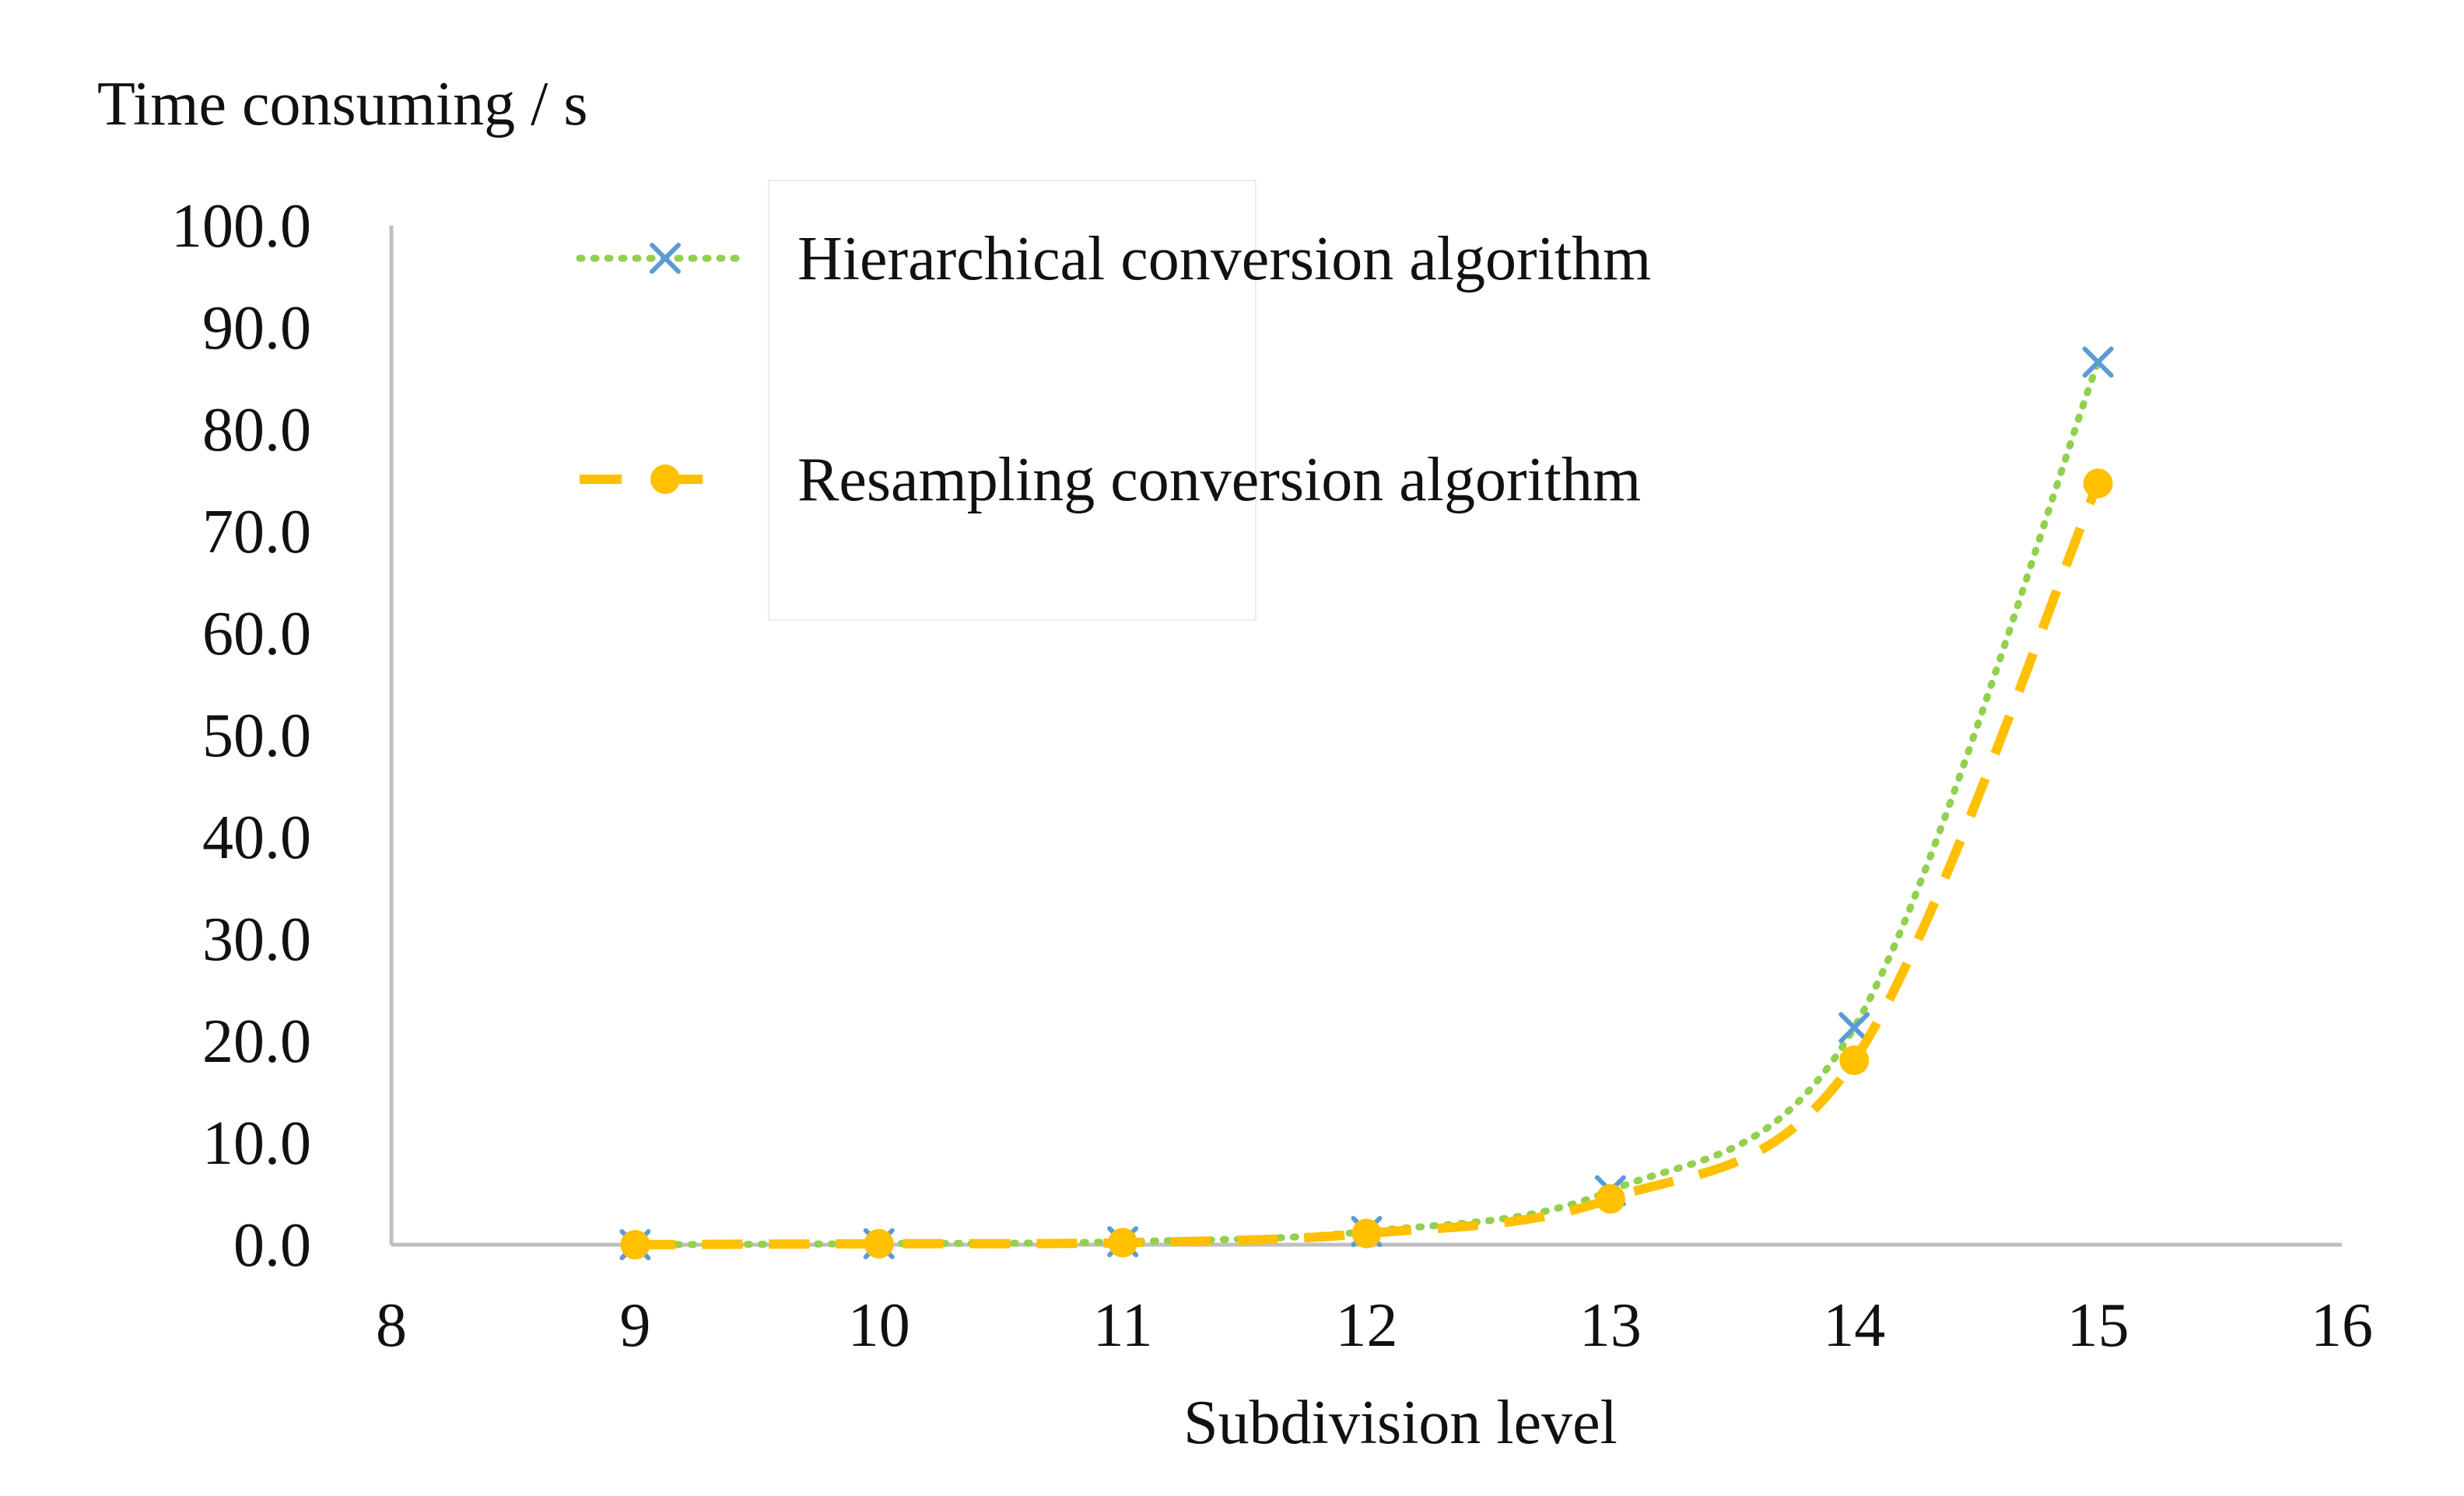  What do you see at coordinates (272, 1245) in the screenshot?
I see `y-tick-label: 0.0` at bounding box center [272, 1245].